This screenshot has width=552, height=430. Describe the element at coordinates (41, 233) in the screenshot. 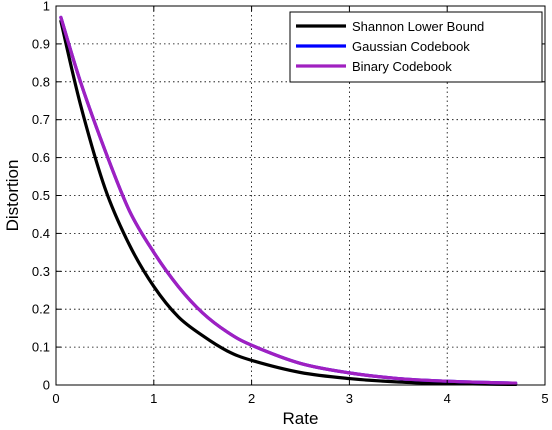

I see `y-tick-label: 0.4` at that location.